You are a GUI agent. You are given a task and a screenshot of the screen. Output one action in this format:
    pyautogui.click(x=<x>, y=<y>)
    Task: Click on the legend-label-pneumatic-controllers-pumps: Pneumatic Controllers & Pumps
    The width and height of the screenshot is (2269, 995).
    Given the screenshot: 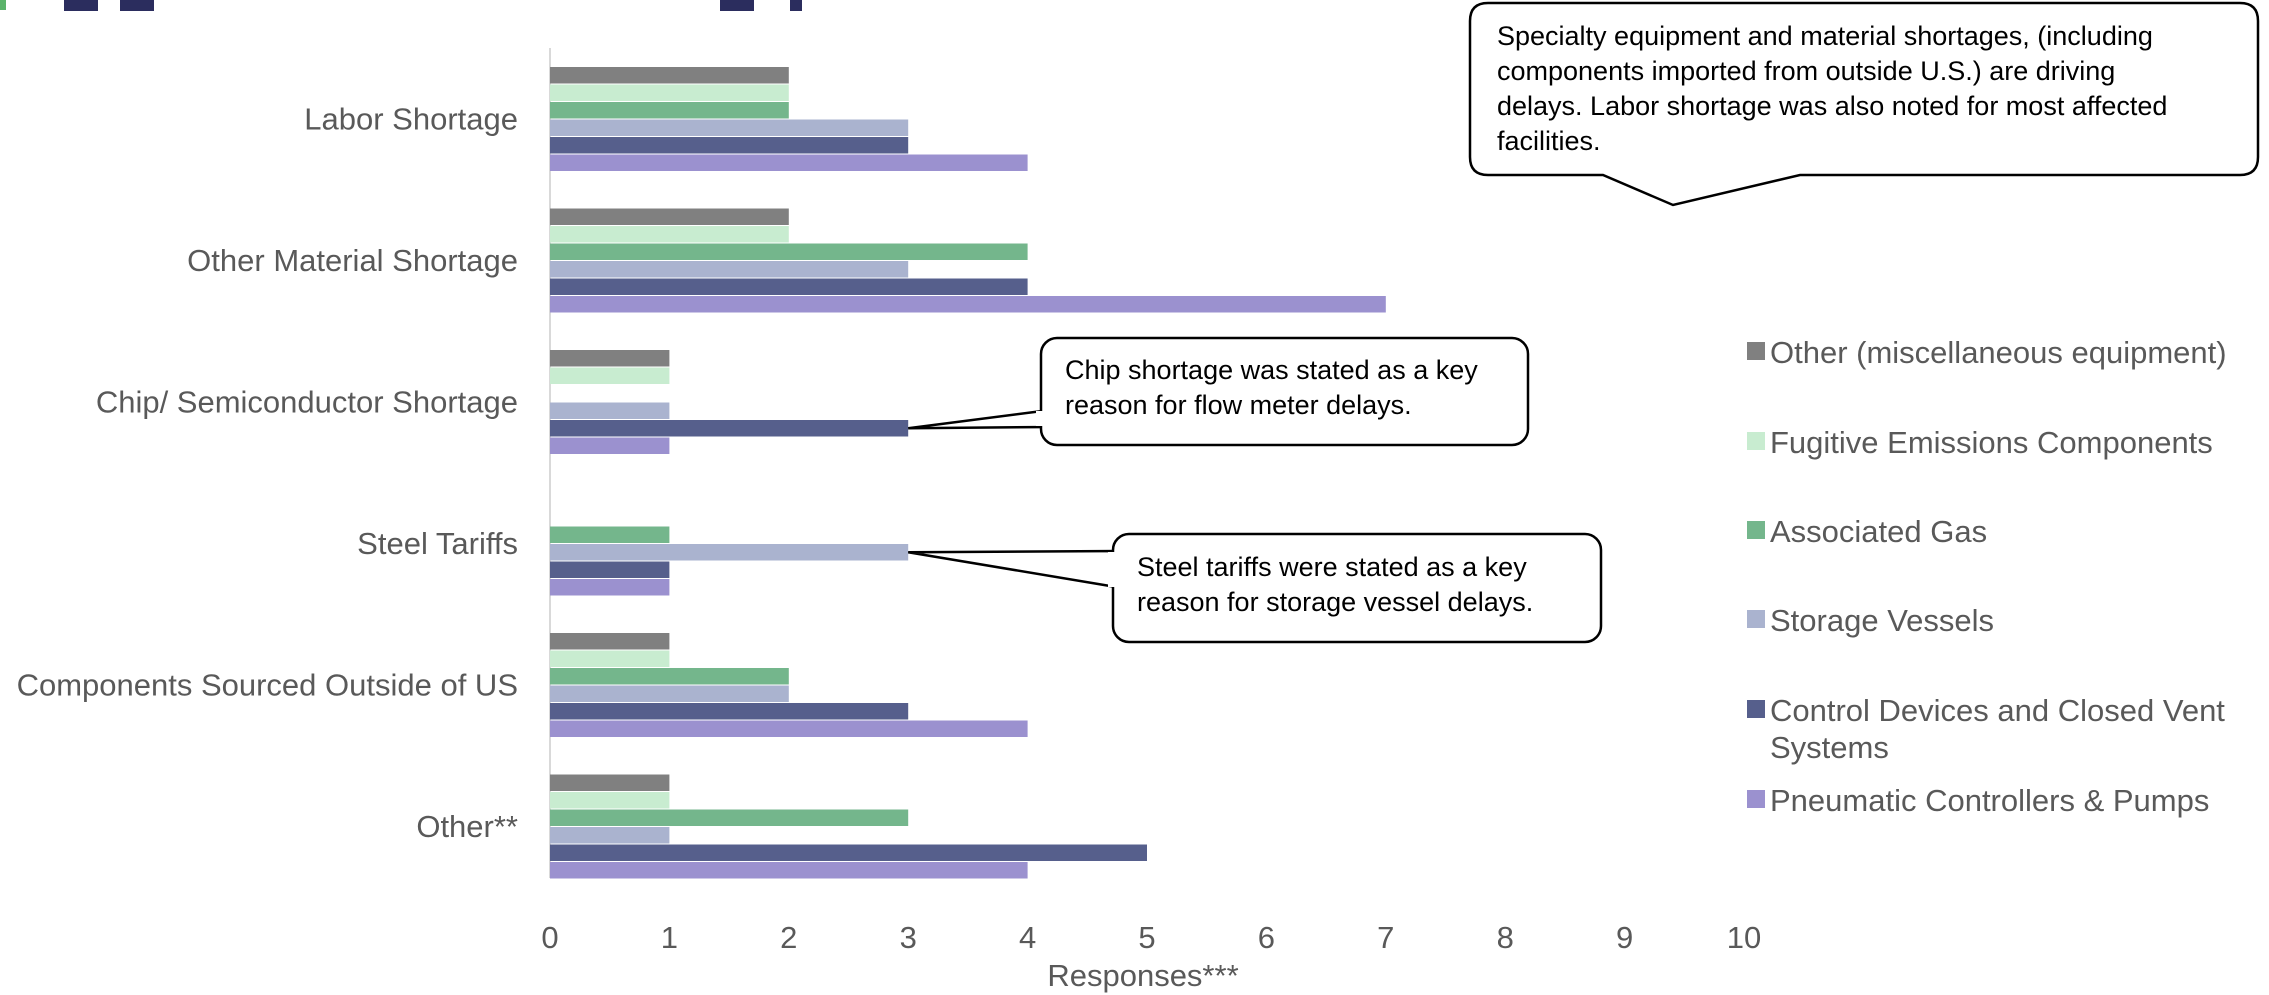 What is the action you would take?
    pyautogui.click(x=1989, y=800)
    